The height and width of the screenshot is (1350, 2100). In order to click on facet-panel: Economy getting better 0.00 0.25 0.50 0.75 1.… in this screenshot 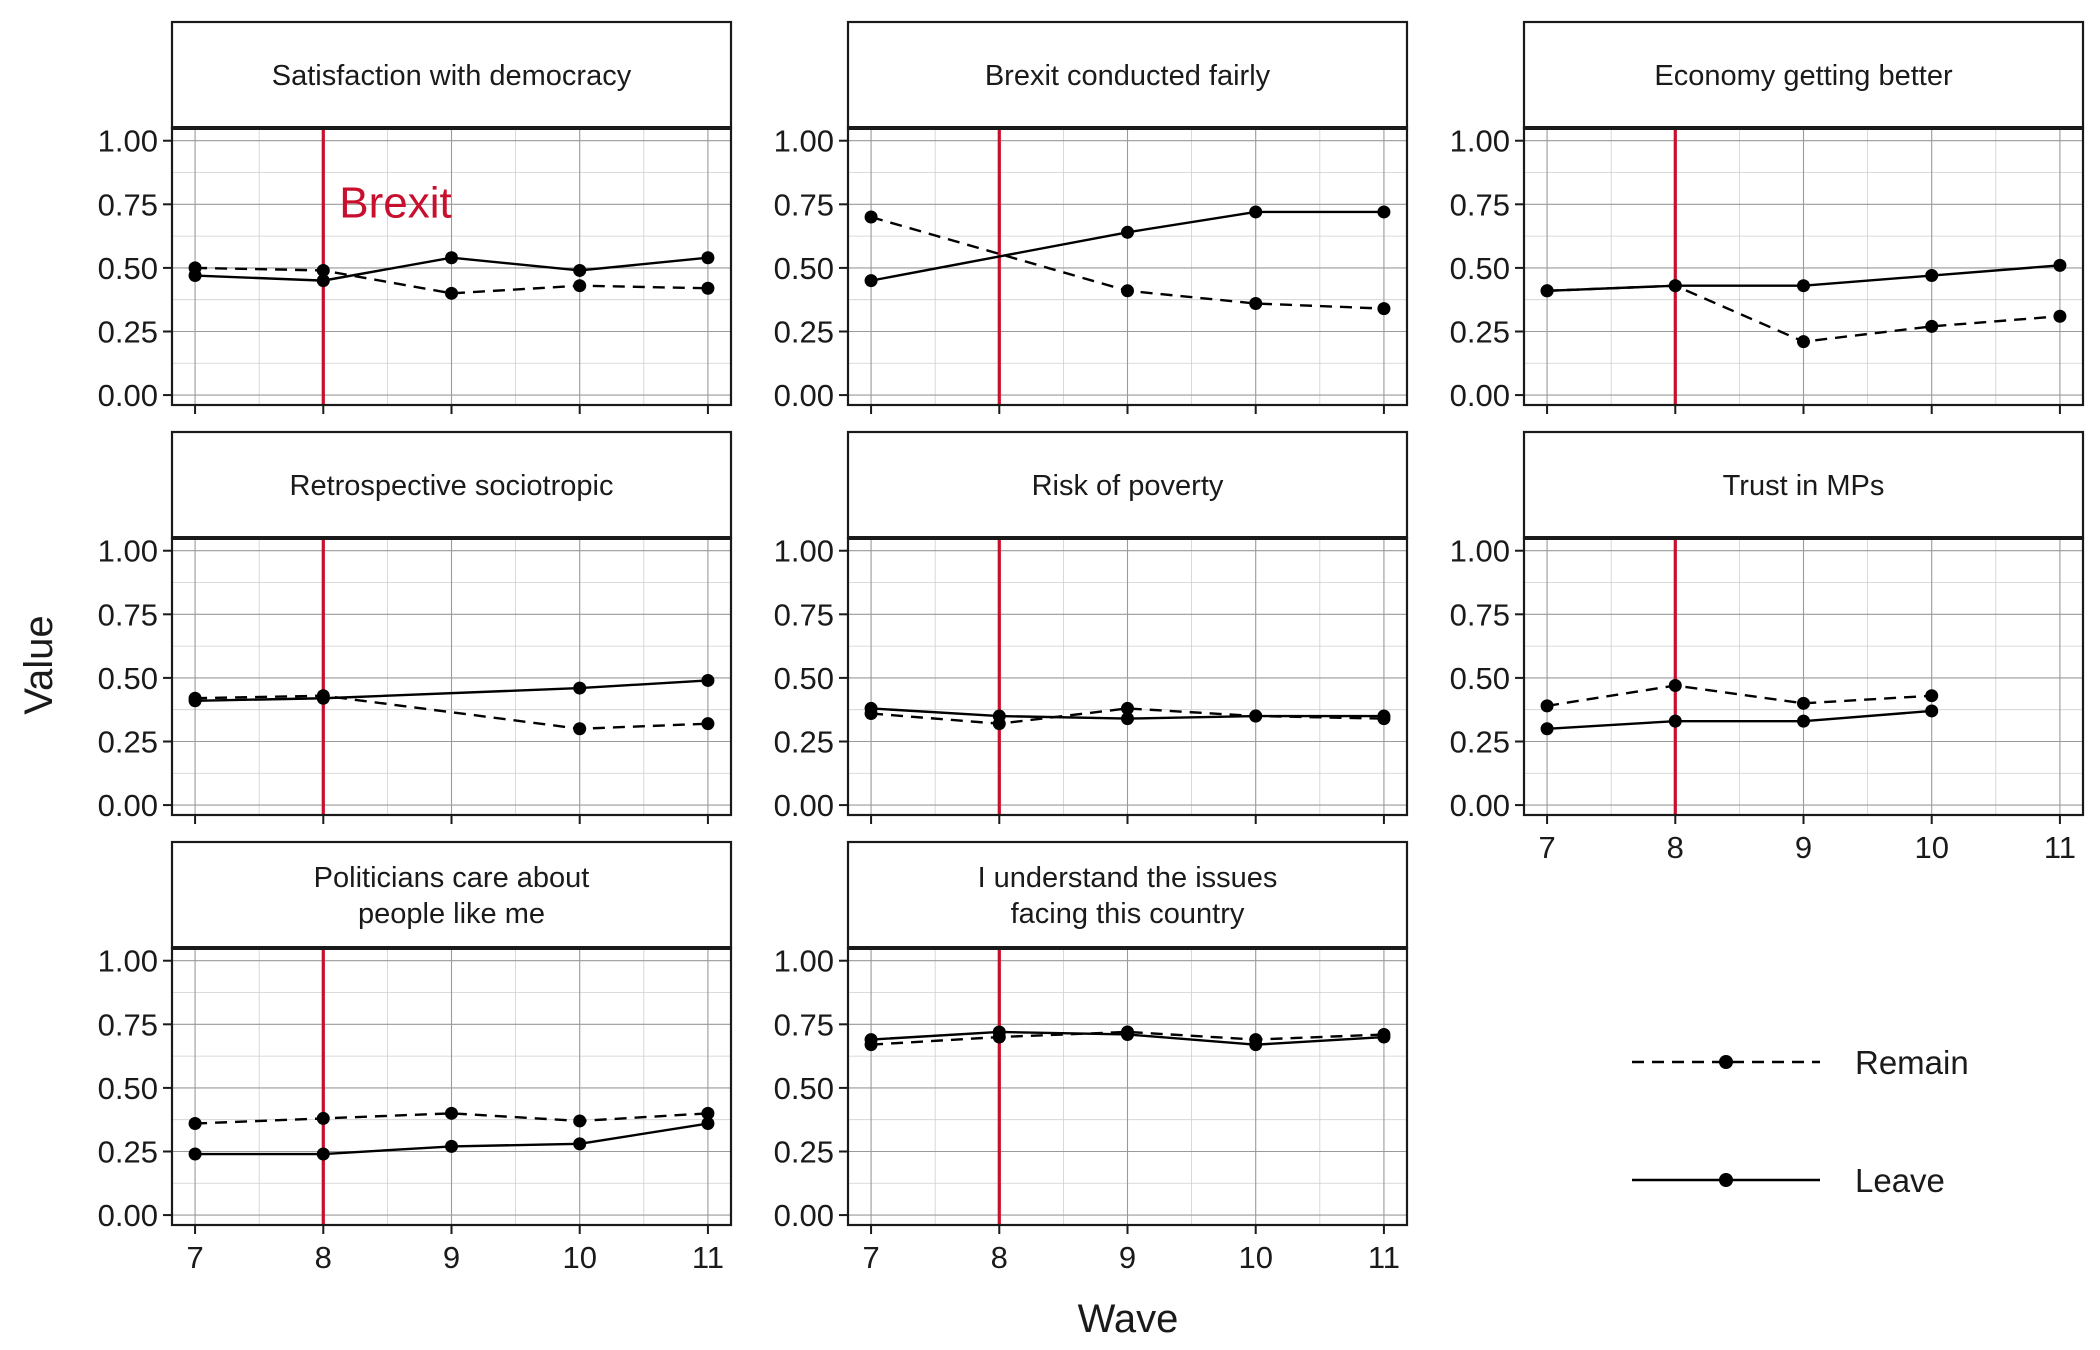, I will do `click(1767, 217)`.